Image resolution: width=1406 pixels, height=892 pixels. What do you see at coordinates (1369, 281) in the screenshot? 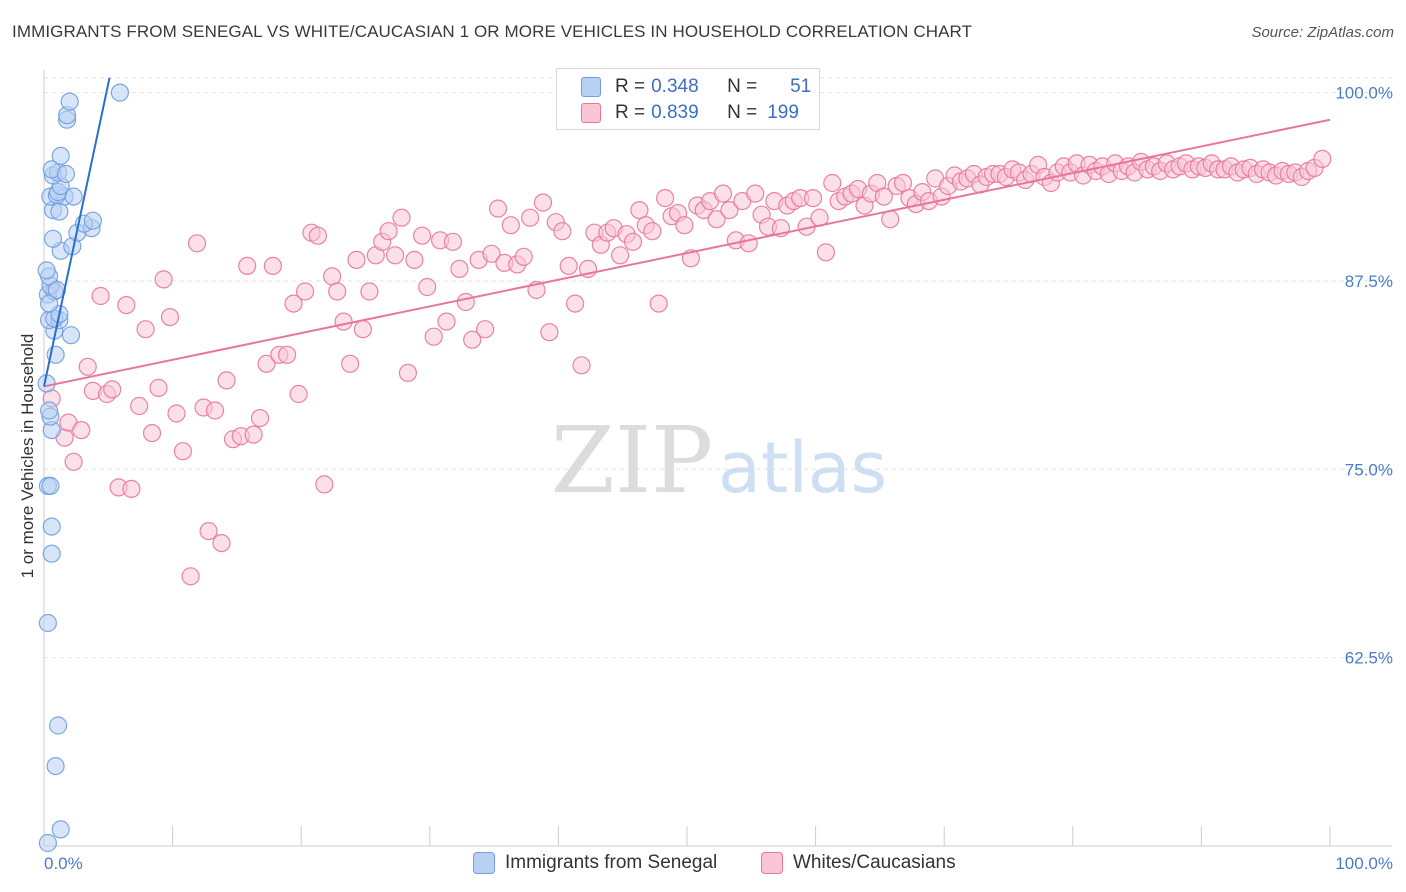
I see `y-tick-label-1: 87.5%` at bounding box center [1369, 281].